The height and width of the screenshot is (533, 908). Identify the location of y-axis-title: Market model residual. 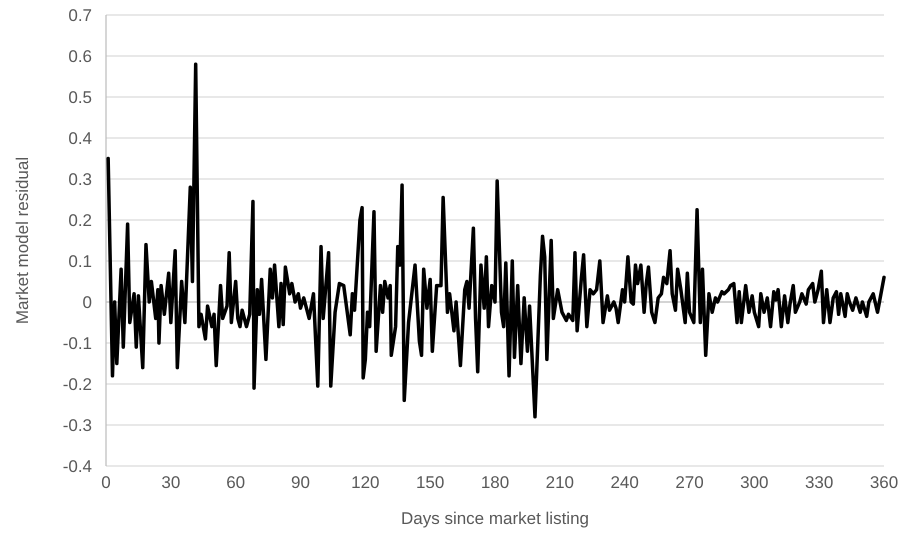
(22, 240).